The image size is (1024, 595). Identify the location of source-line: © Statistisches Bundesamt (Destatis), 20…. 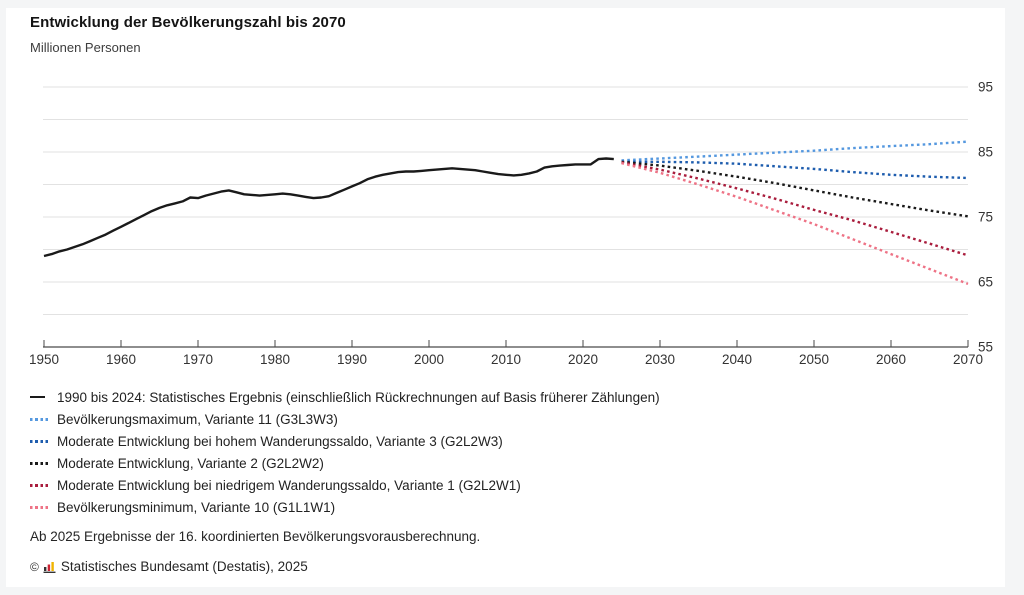
(169, 566).